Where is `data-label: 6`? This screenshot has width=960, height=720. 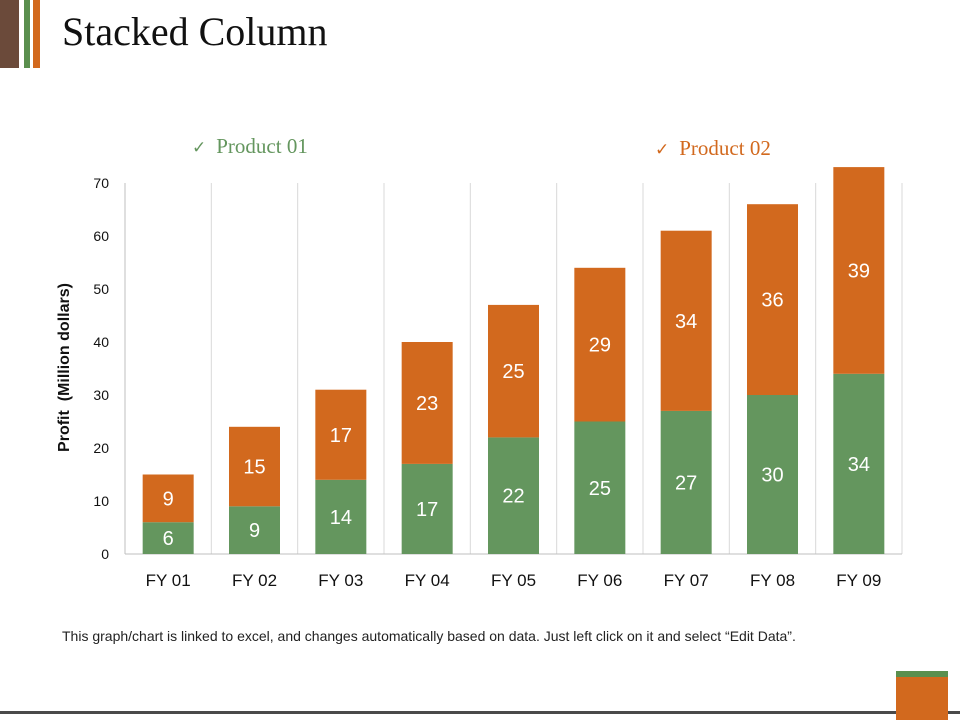 data-label: 6 is located at coordinates (168, 539).